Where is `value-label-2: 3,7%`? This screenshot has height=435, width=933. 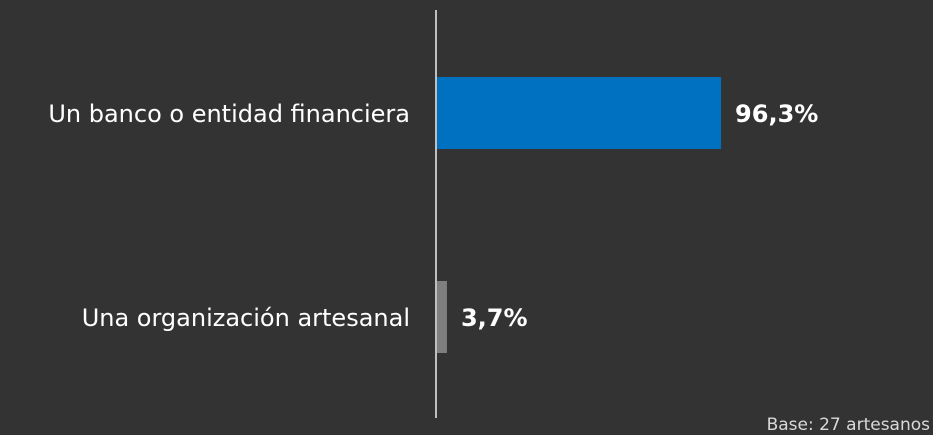 value-label-2: 3,7% is located at coordinates (494, 318).